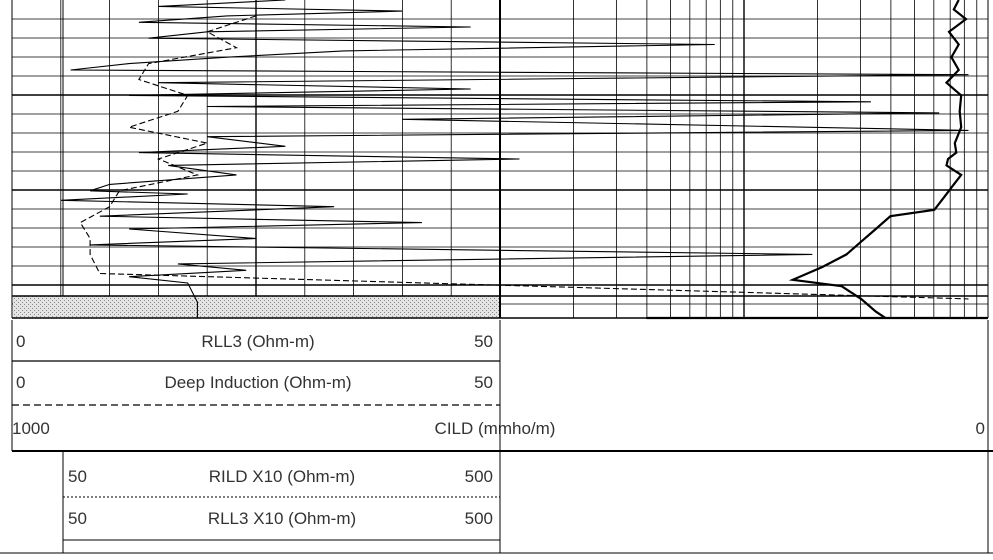 This screenshot has height=560, width=993. Describe the element at coordinates (980, 428) in the screenshot. I see `legend-cild-right: 0` at that location.